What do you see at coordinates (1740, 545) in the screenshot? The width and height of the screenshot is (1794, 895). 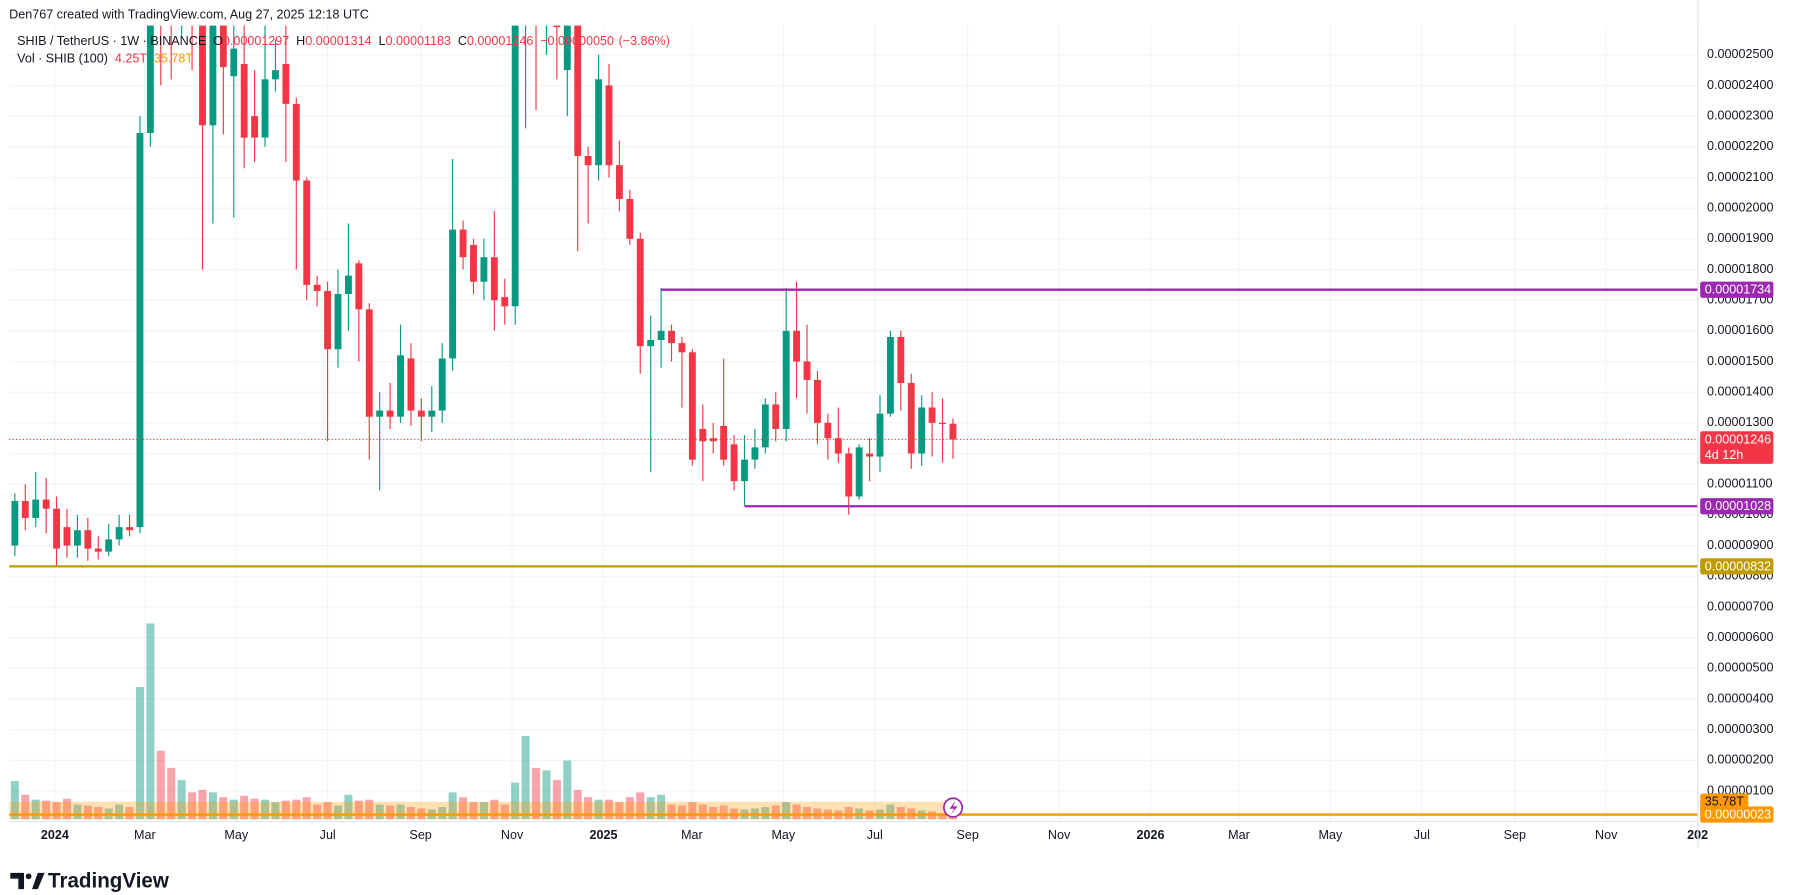 I see `y-tick-label: 0.00000900` at bounding box center [1740, 545].